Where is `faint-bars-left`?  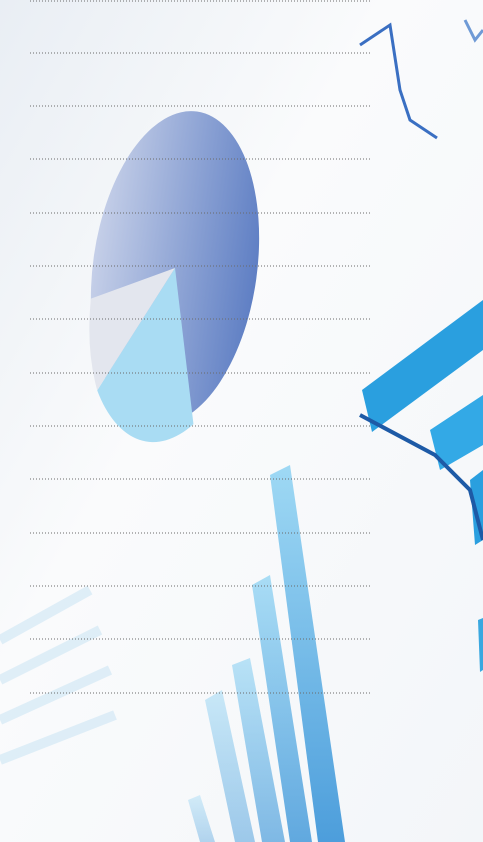 faint-bars-left is located at coordinates (58, 675).